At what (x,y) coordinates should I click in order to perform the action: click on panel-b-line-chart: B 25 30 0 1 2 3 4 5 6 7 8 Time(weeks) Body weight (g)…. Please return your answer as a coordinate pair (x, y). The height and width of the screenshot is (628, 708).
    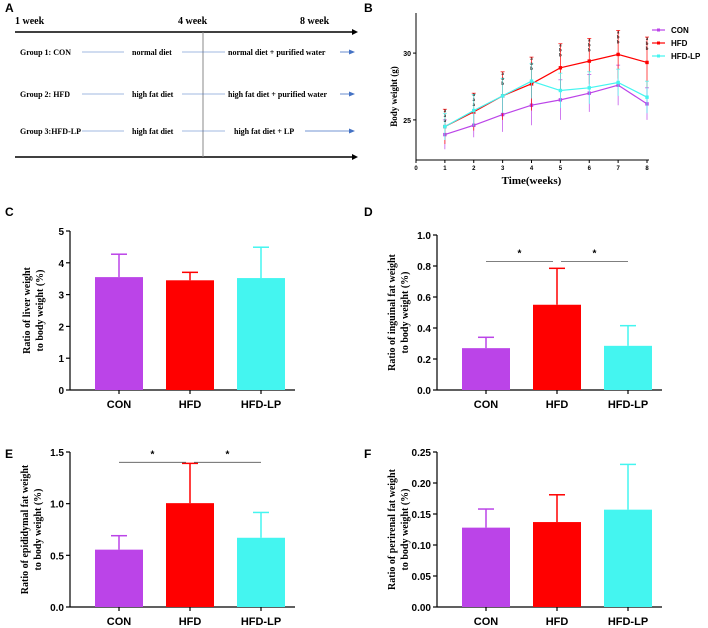
    Looking at the image, I should click on (532, 94).